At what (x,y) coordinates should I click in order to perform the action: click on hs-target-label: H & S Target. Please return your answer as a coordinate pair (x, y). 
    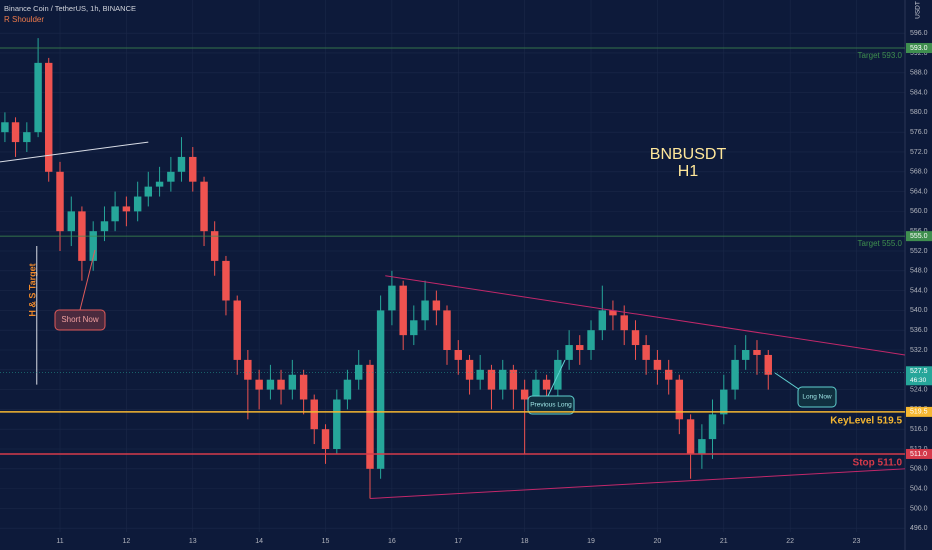
    Looking at the image, I should click on (32, 289).